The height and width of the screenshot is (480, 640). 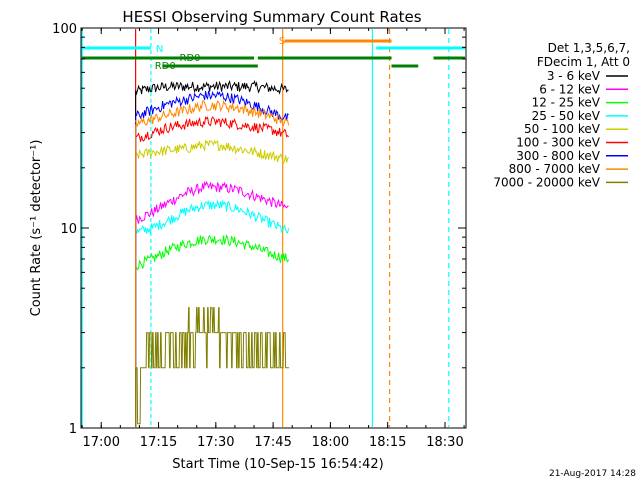 I want to click on y-tick-label: 1, so click(x=73, y=429).